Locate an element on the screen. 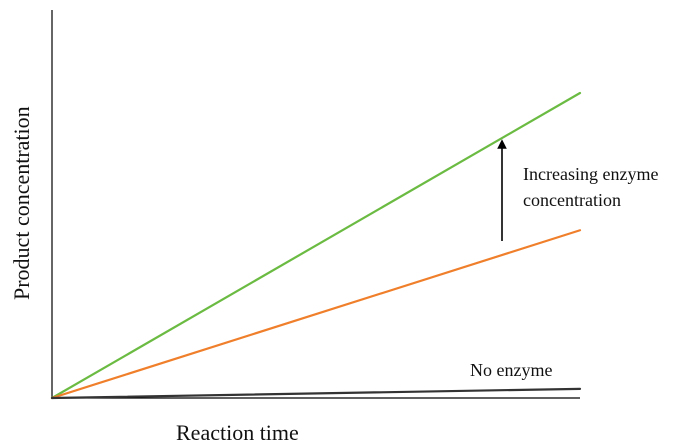  y-axis-title: Product concentration is located at coordinates (21, 203).